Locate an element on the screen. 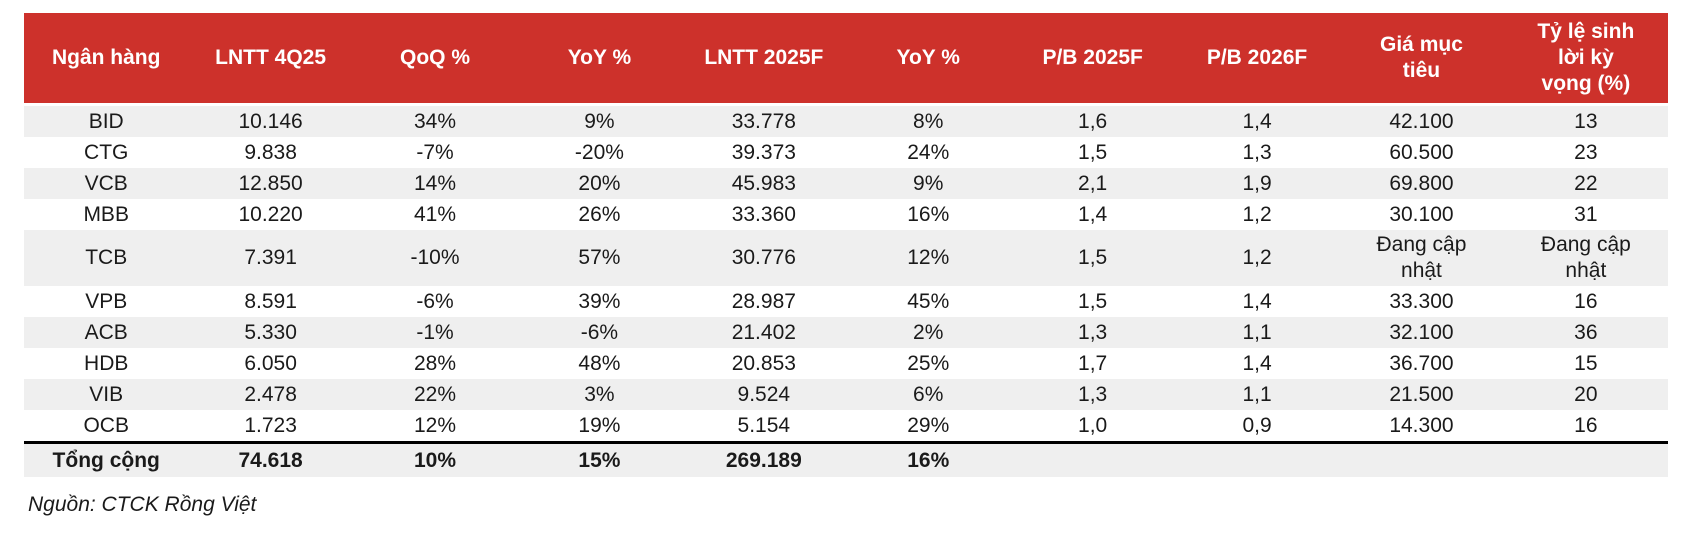 This screenshot has height=543, width=1688. bank-ticker: OCB is located at coordinates (106, 425).